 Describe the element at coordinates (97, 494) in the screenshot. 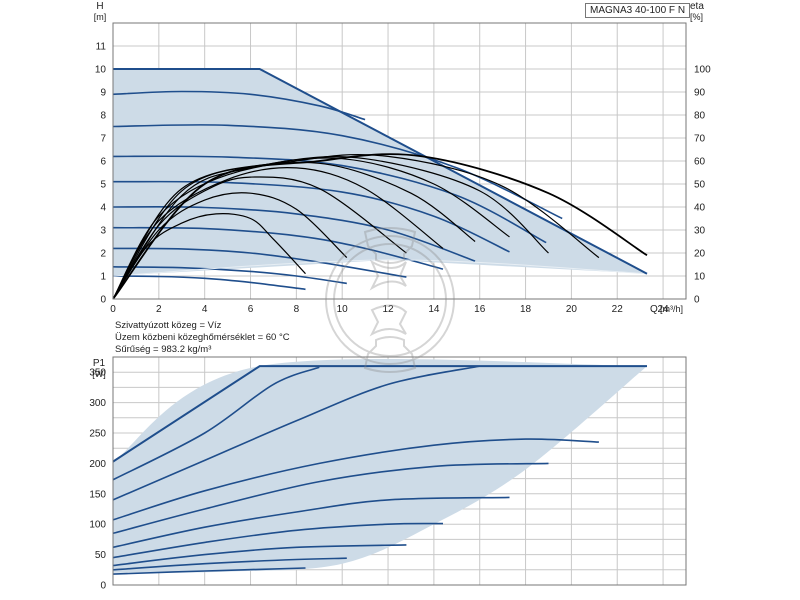

I see `y-tick-label: 150` at that location.